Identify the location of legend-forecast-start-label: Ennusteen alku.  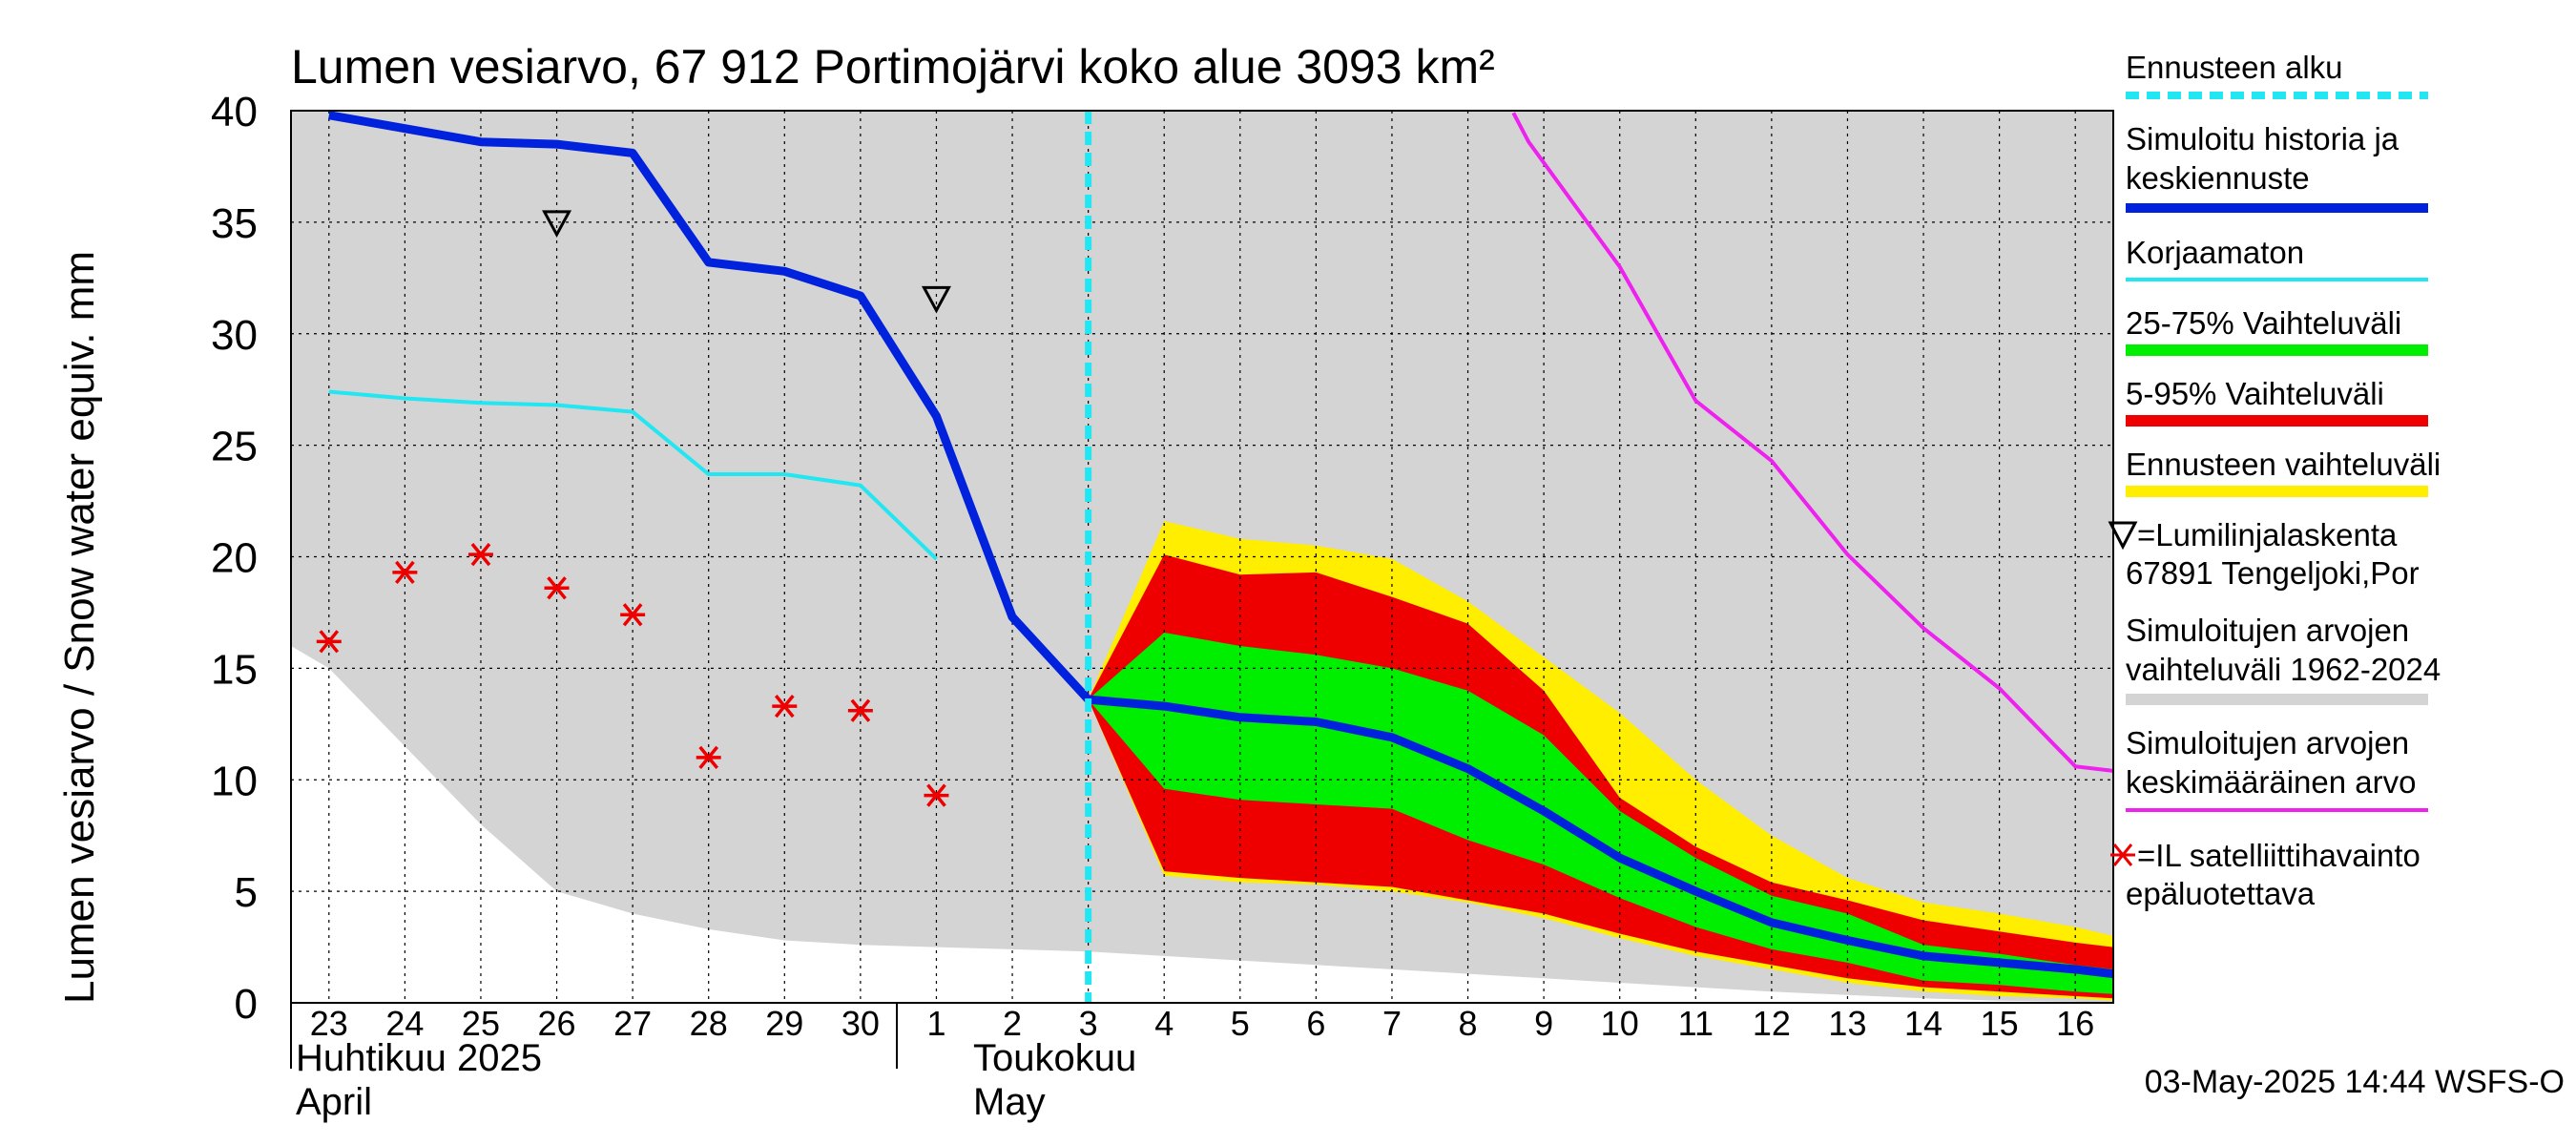
(2234, 67).